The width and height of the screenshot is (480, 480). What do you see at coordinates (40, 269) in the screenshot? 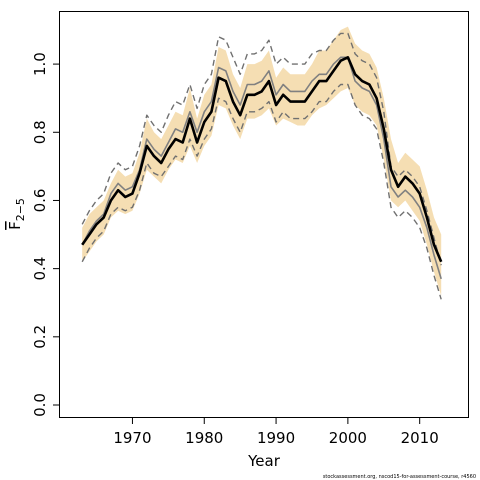
I see `y-tick-label: 0.4` at bounding box center [40, 269].